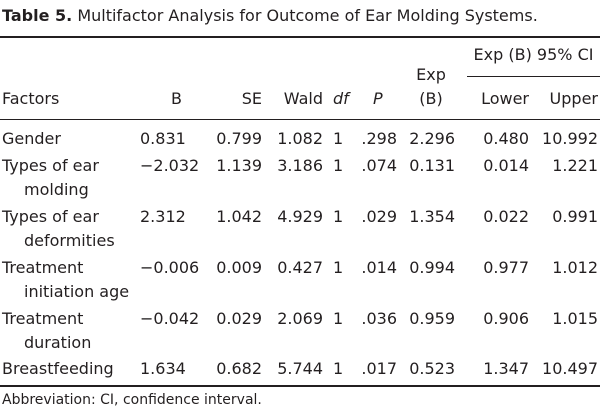 The image size is (600, 419). I want to click on upper-cell: 1.012, so click(575, 267).